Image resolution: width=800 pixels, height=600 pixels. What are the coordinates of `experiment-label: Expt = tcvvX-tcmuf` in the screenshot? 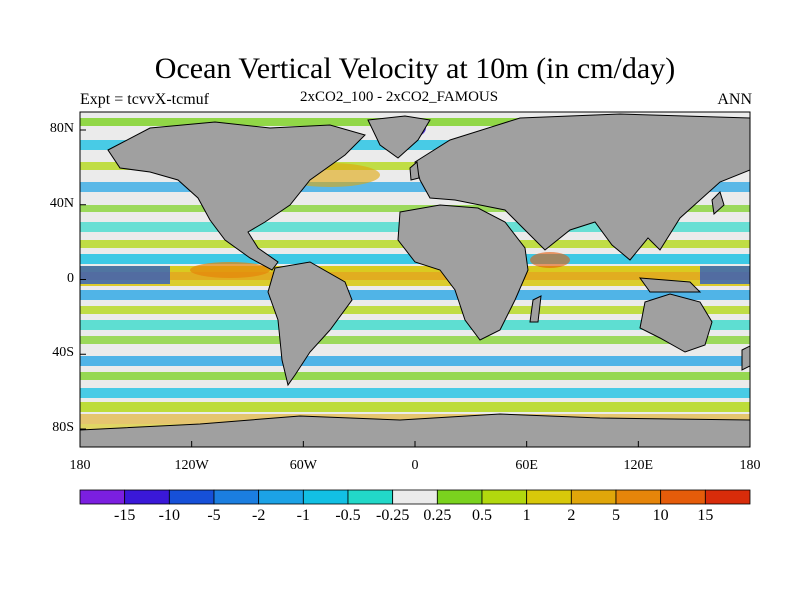 It's located at (144, 99).